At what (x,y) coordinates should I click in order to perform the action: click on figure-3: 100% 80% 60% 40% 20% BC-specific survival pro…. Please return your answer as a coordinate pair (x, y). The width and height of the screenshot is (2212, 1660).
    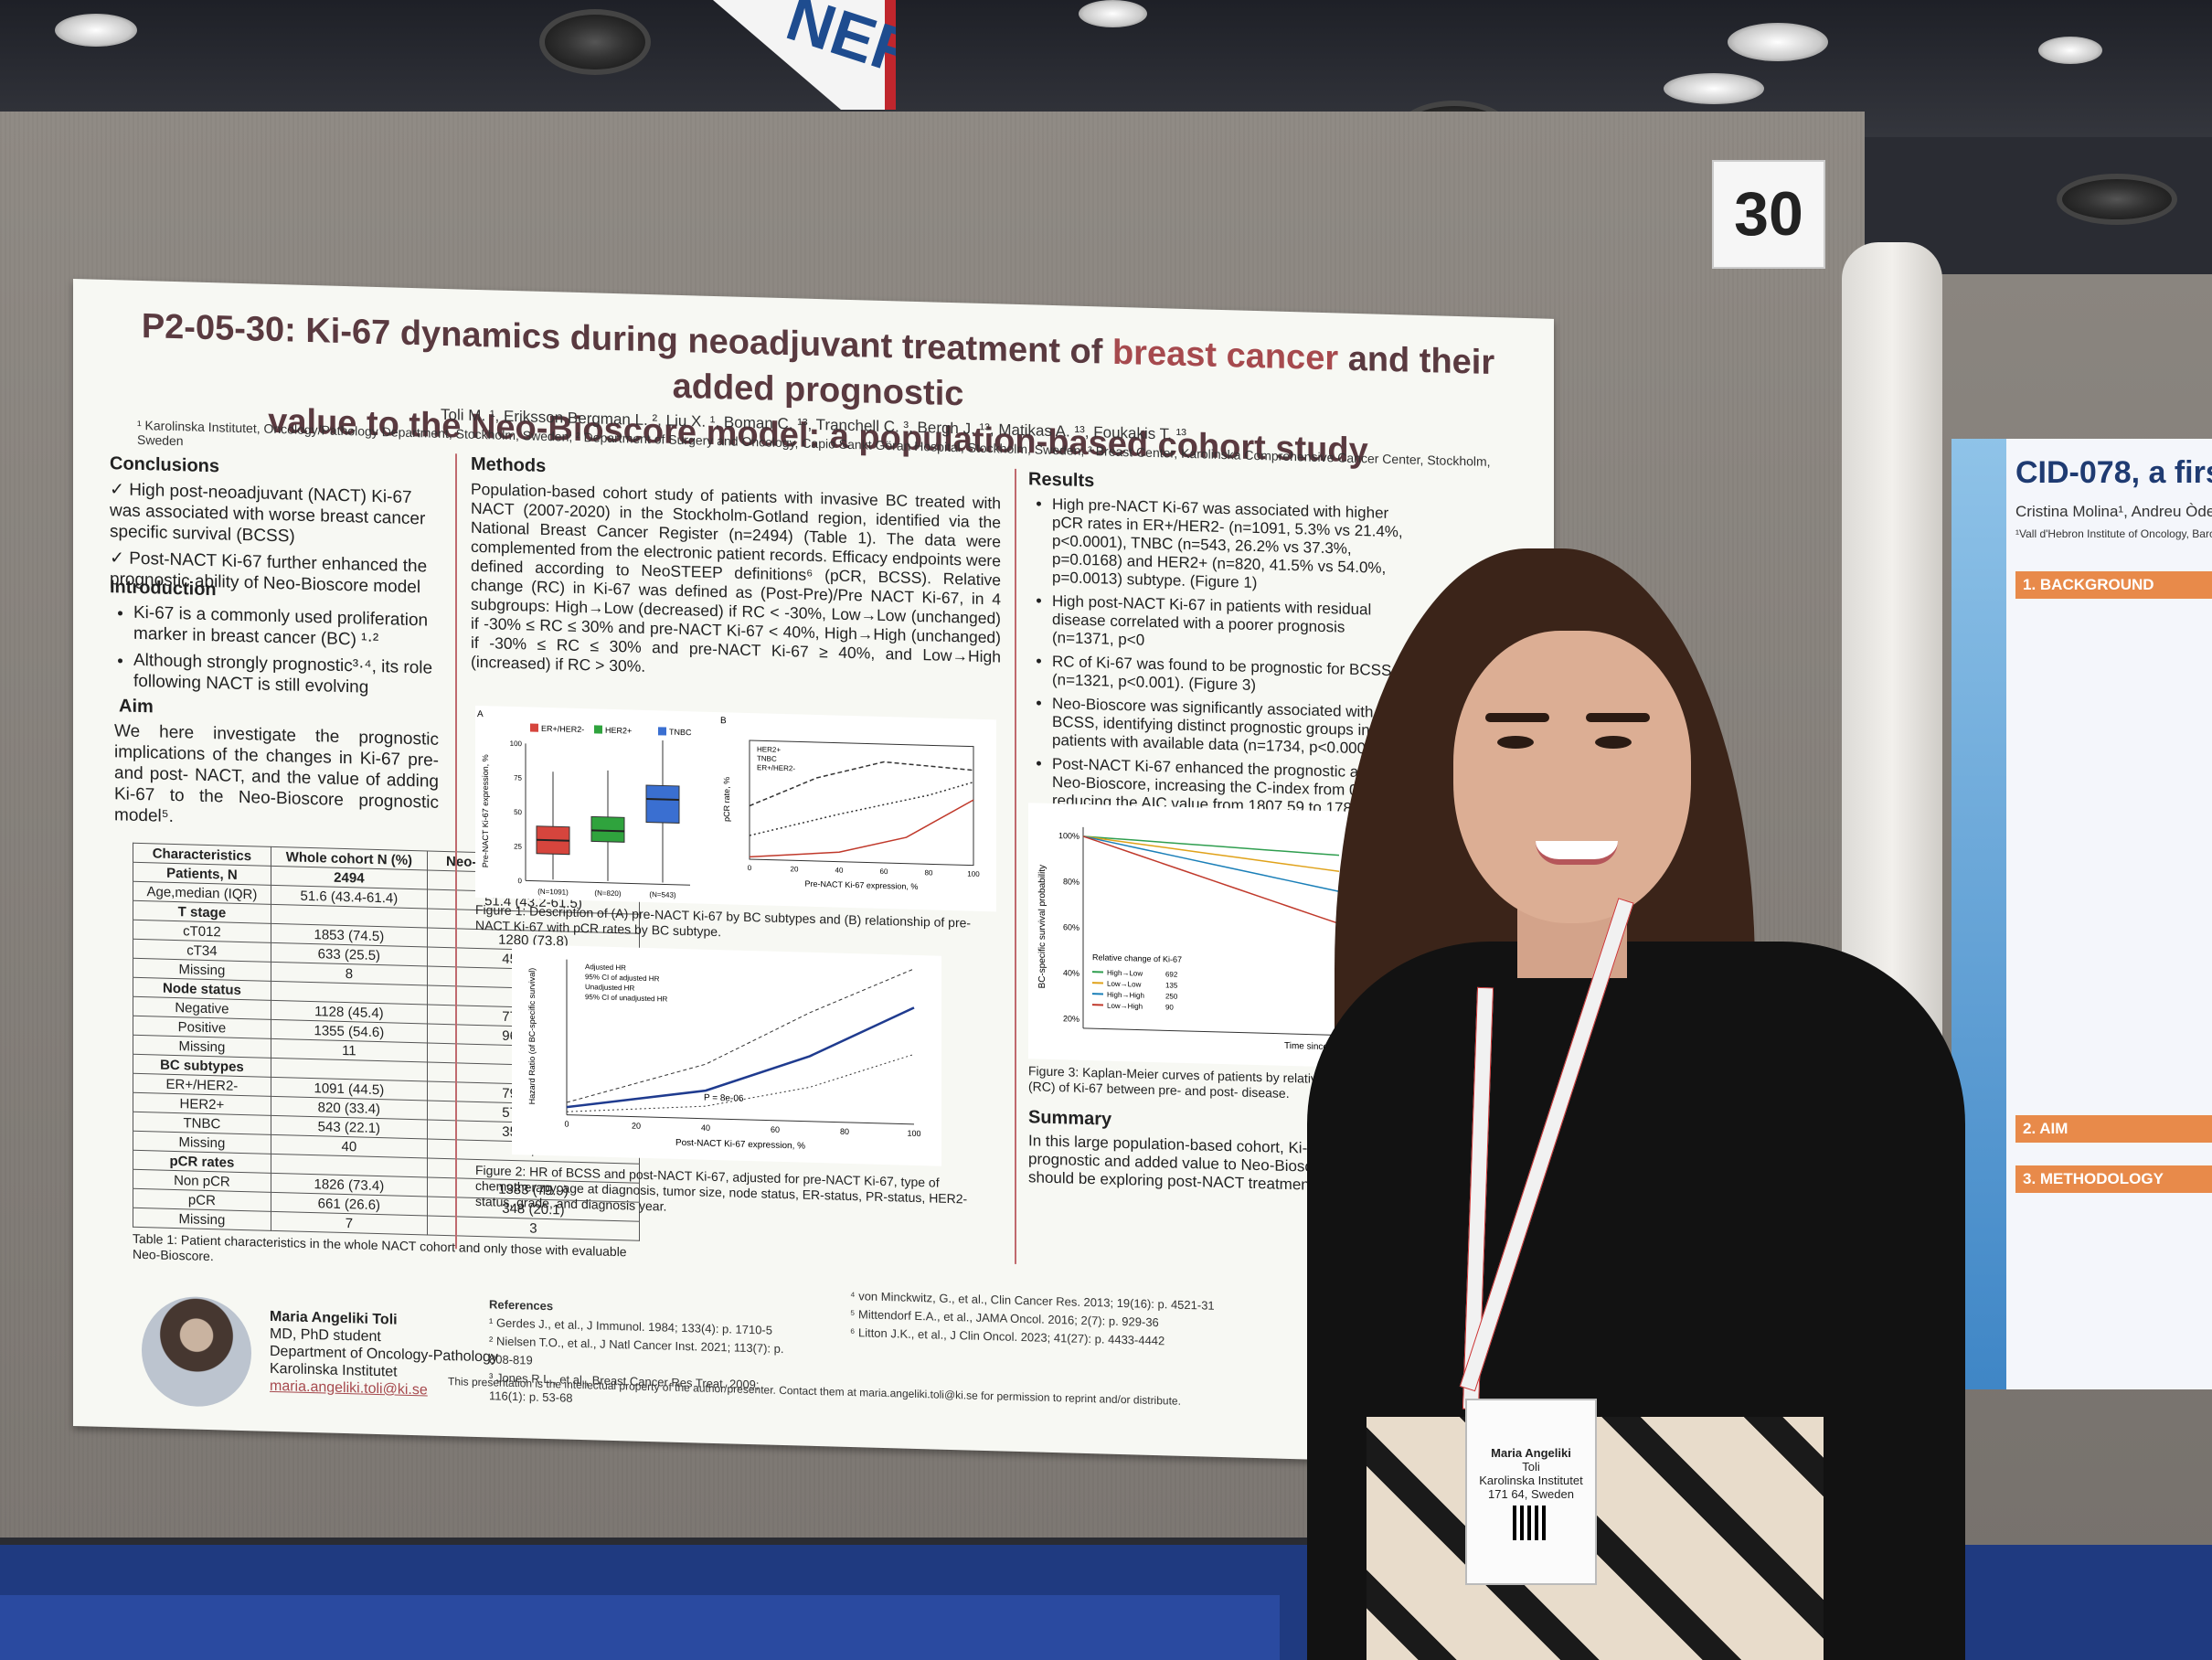
    Looking at the image, I should click on (1192, 936).